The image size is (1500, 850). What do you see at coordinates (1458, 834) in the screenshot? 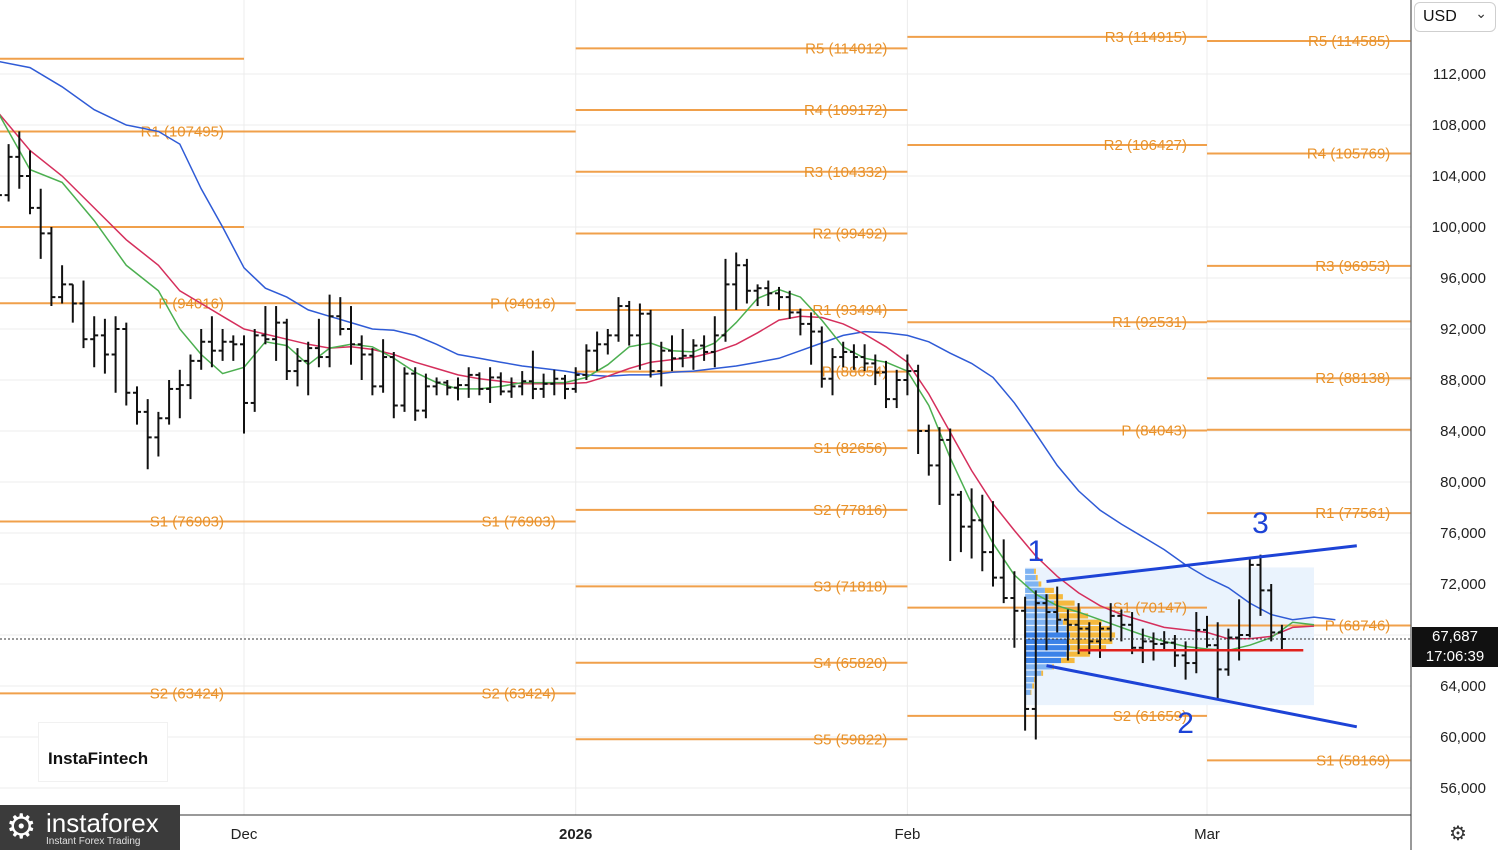
I see `settings-icon: ⚙` at bounding box center [1458, 834].